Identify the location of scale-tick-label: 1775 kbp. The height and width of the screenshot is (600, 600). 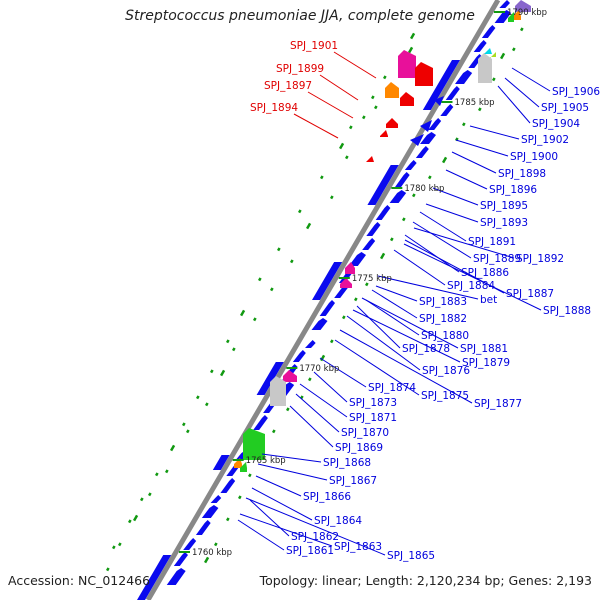
(372, 279).